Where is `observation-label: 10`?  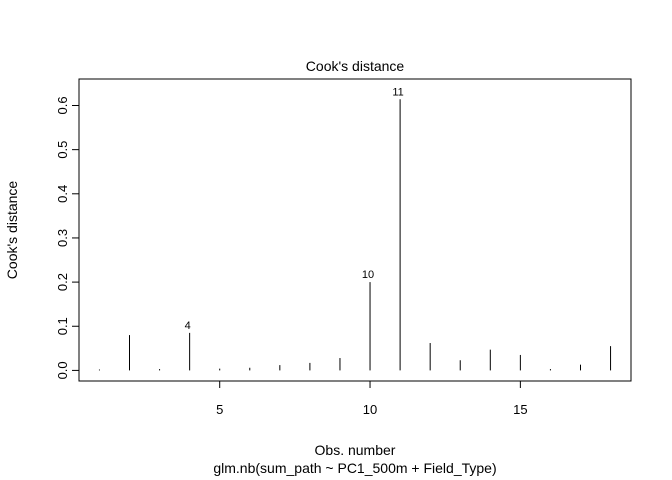 observation-label: 10 is located at coordinates (368, 275).